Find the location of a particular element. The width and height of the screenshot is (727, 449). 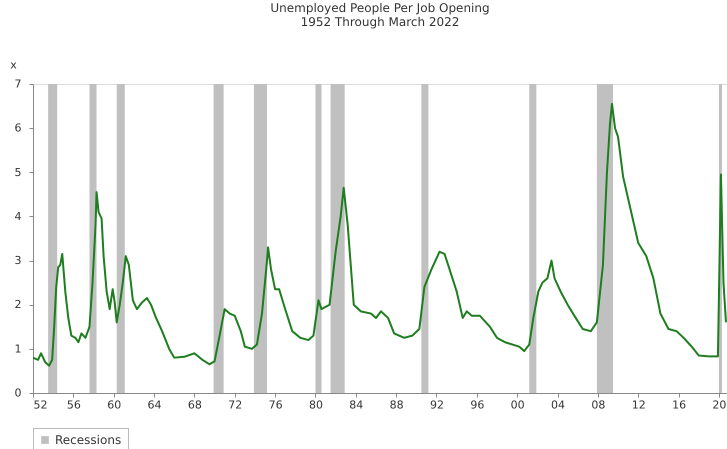

x-tick-label: 12 is located at coordinates (639, 405).